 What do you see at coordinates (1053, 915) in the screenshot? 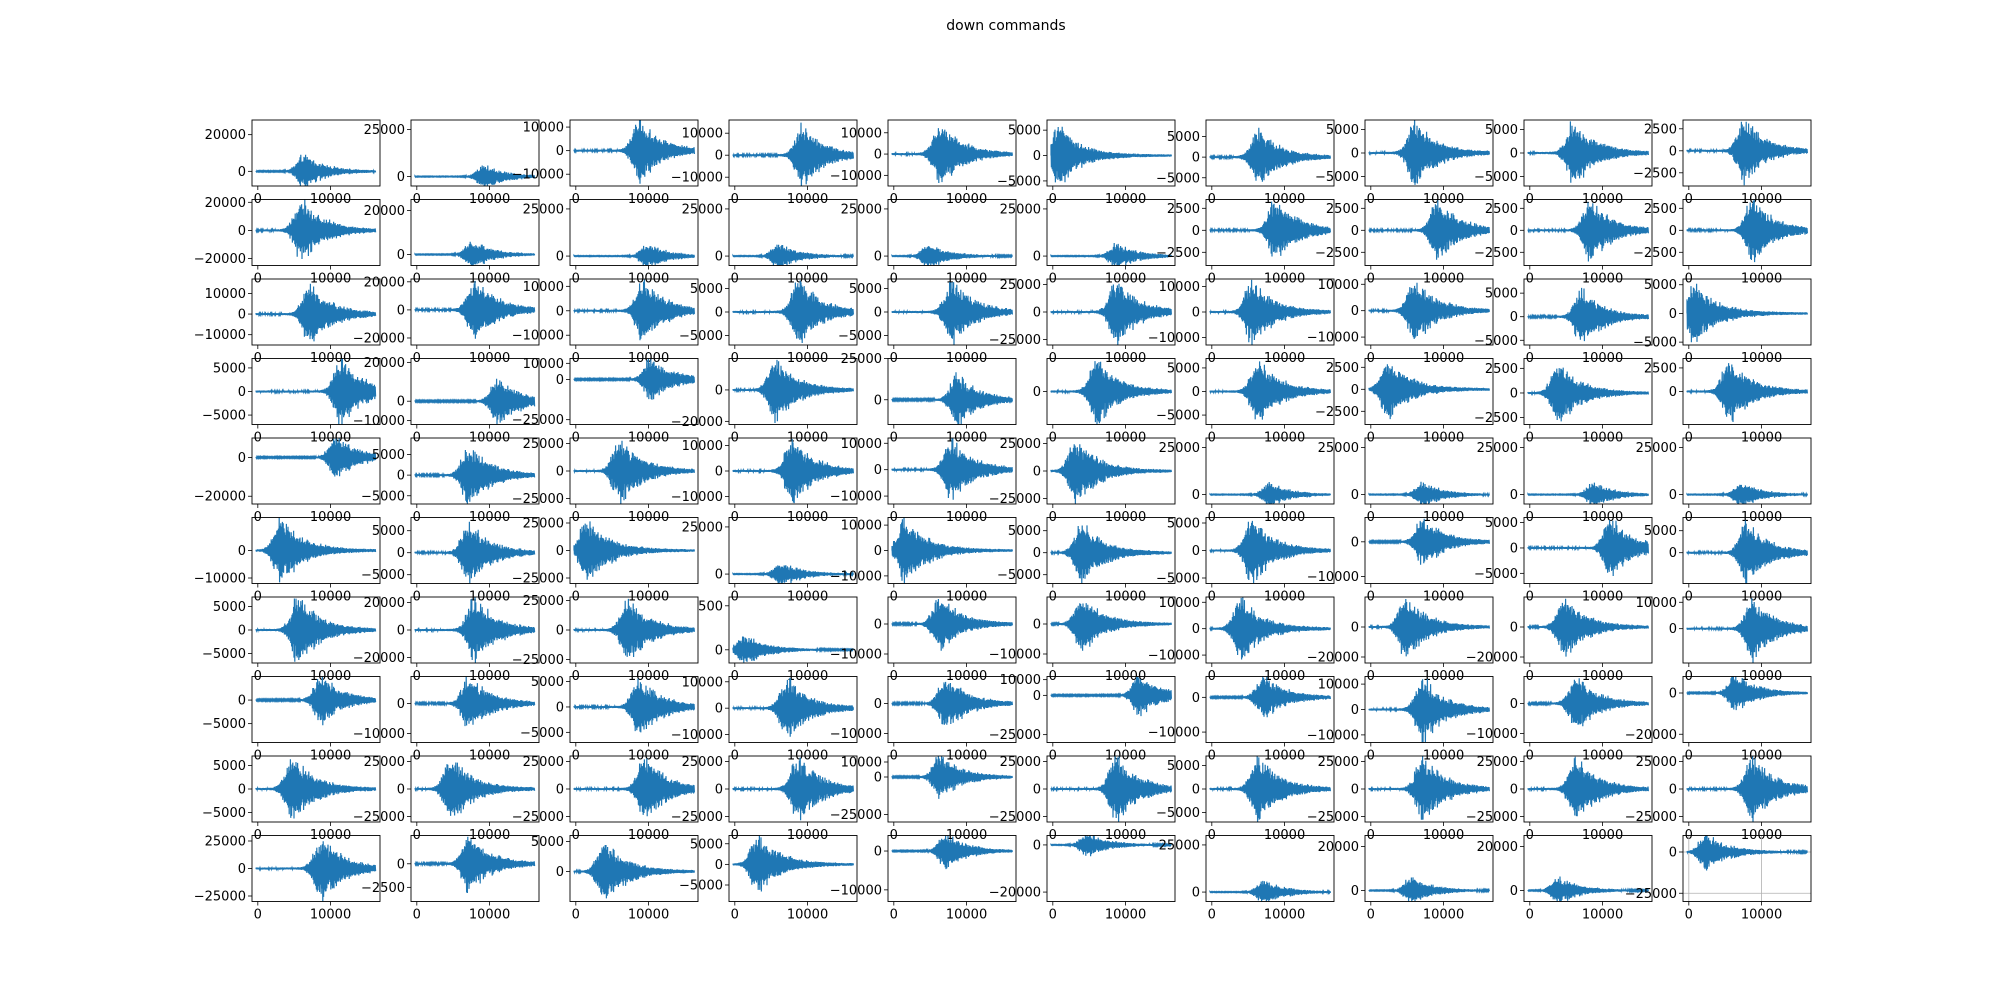
I see `x-tick-label: 0` at bounding box center [1053, 915].